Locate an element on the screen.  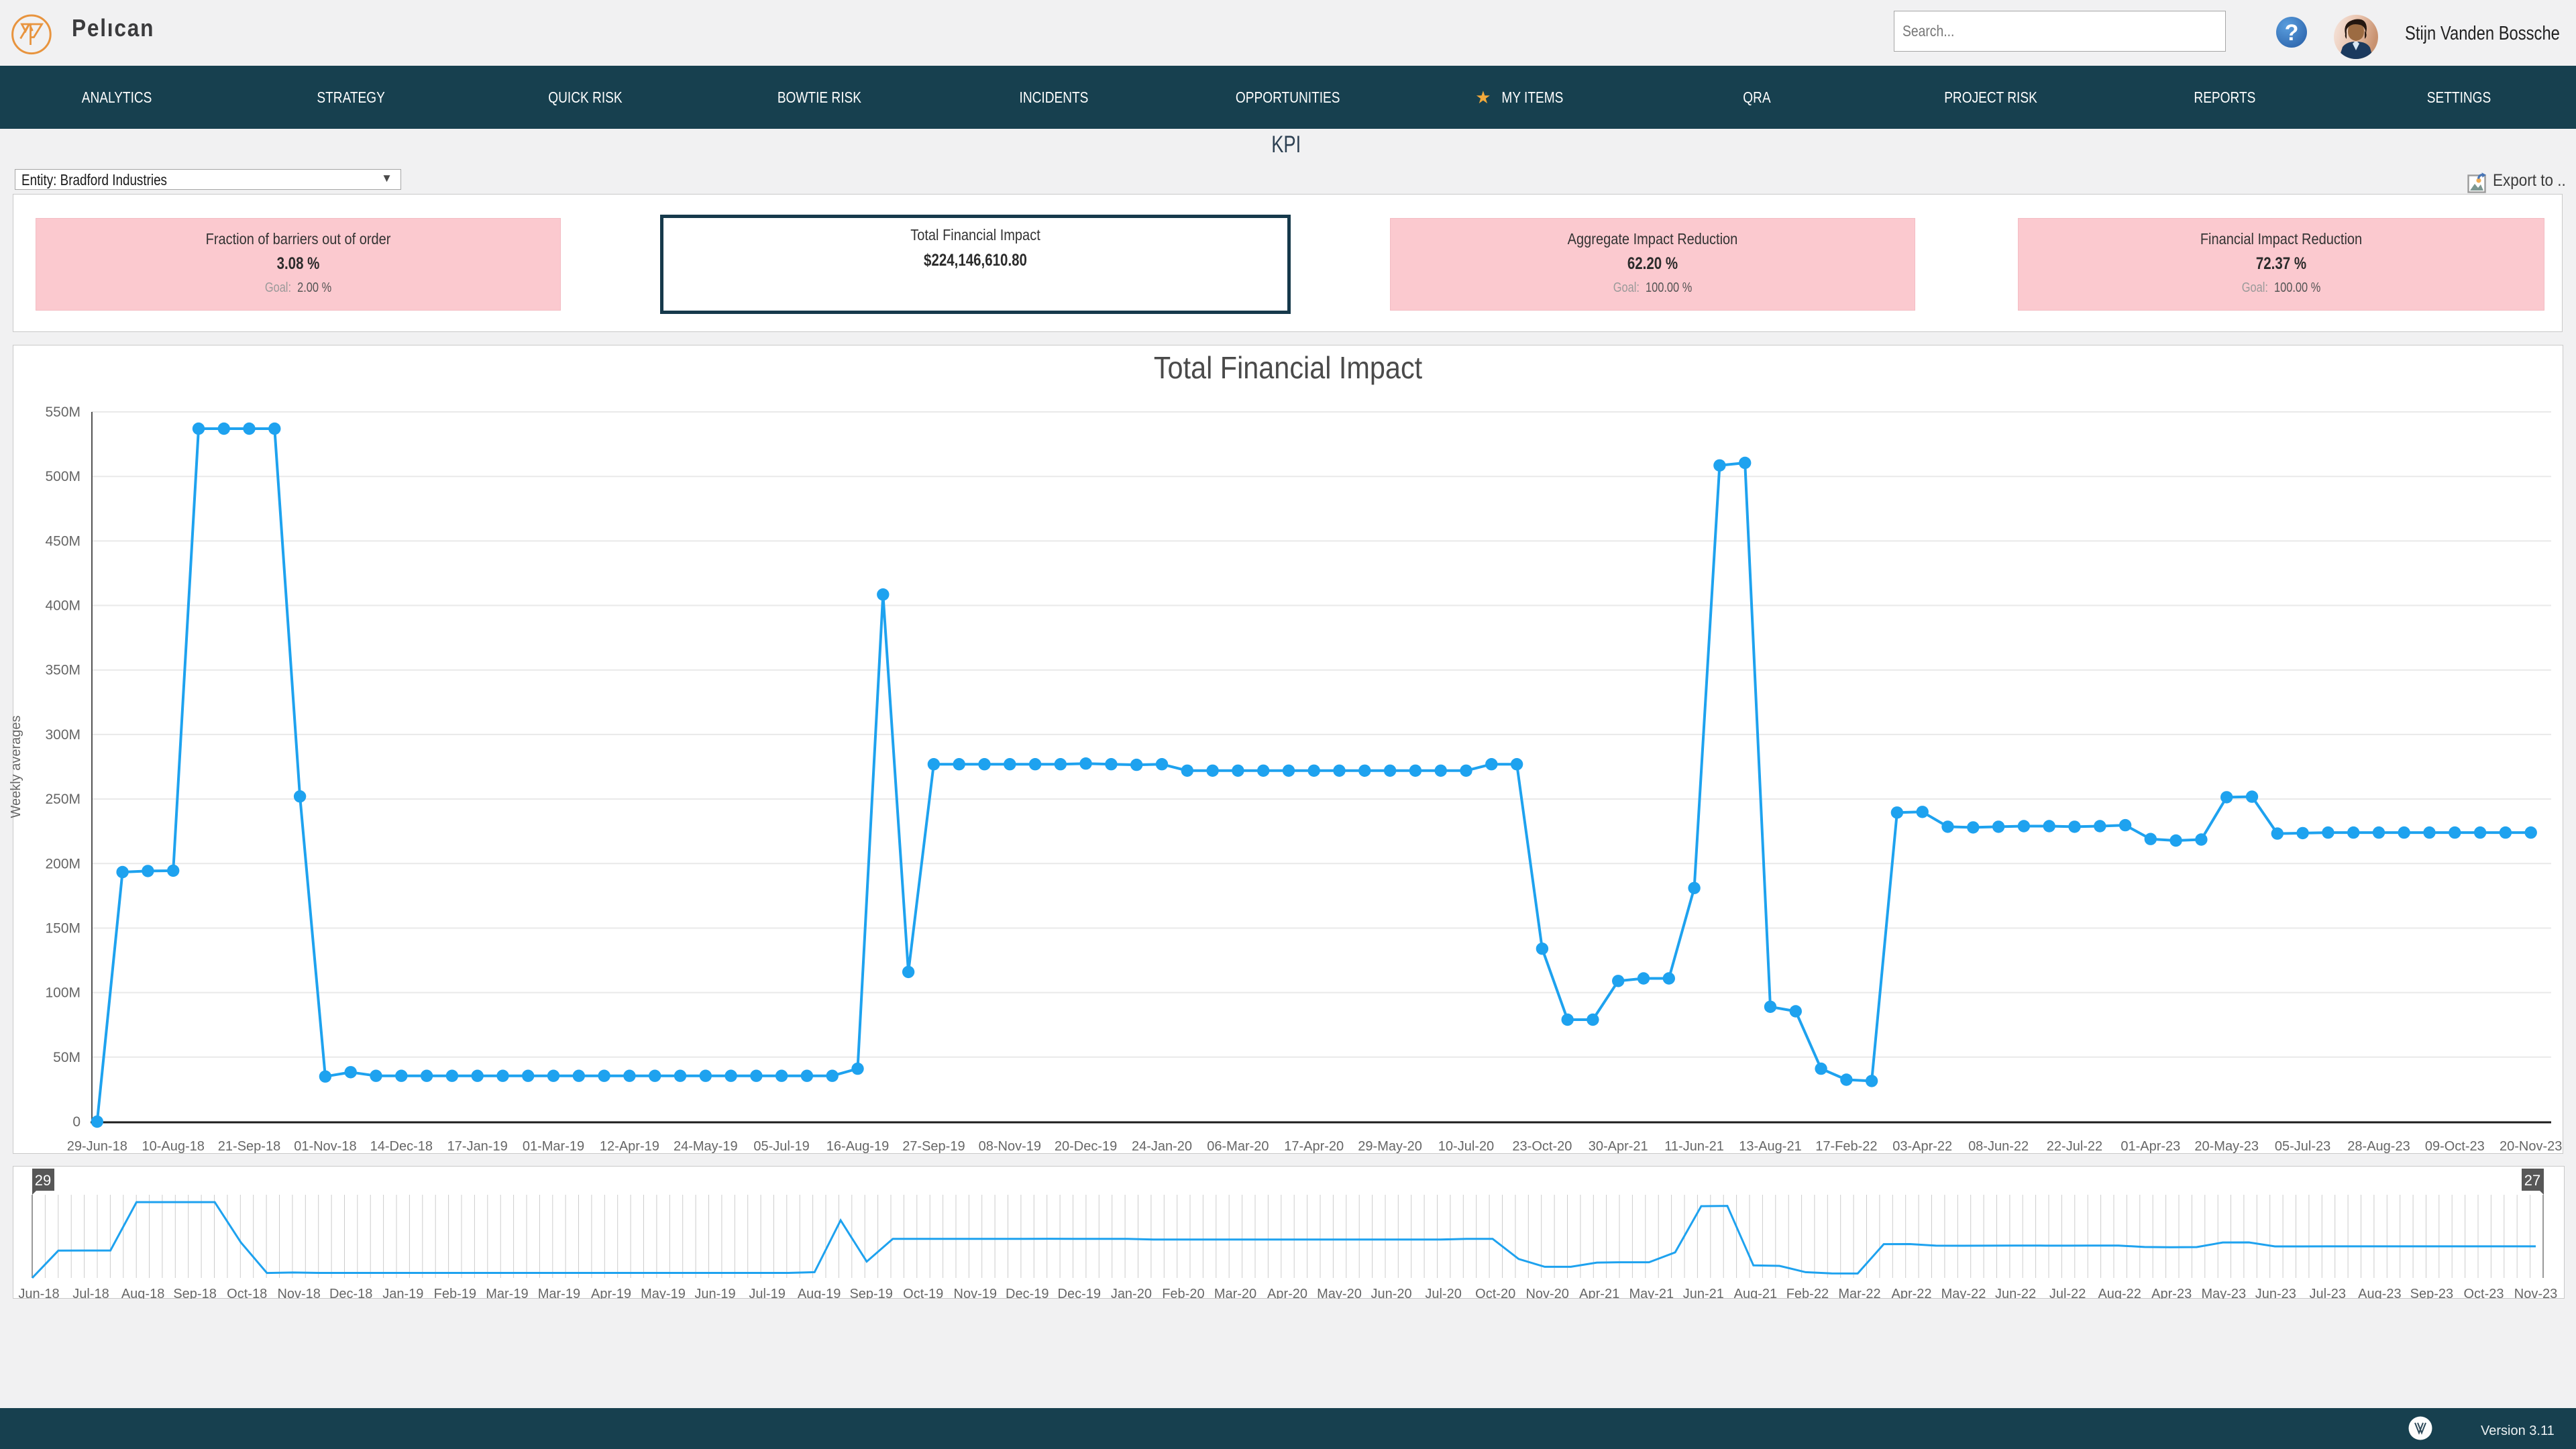
svg-text: 550M is located at coordinates (62, 412).